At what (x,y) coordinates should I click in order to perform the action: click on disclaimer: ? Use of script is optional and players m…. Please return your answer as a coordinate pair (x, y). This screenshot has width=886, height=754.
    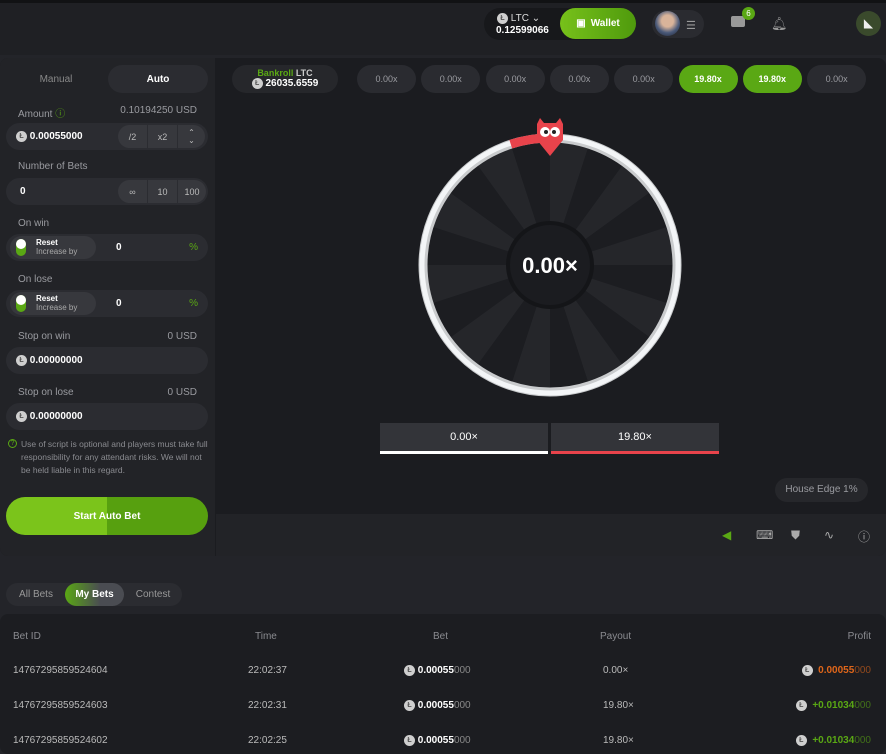
    Looking at the image, I should click on (108, 457).